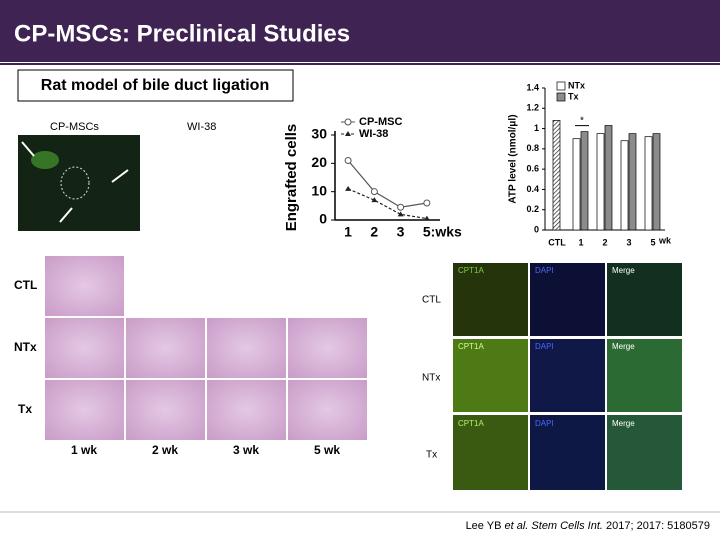 This screenshot has height=540, width=720. I want to click on x-tick-label: 5, so click(652, 242).